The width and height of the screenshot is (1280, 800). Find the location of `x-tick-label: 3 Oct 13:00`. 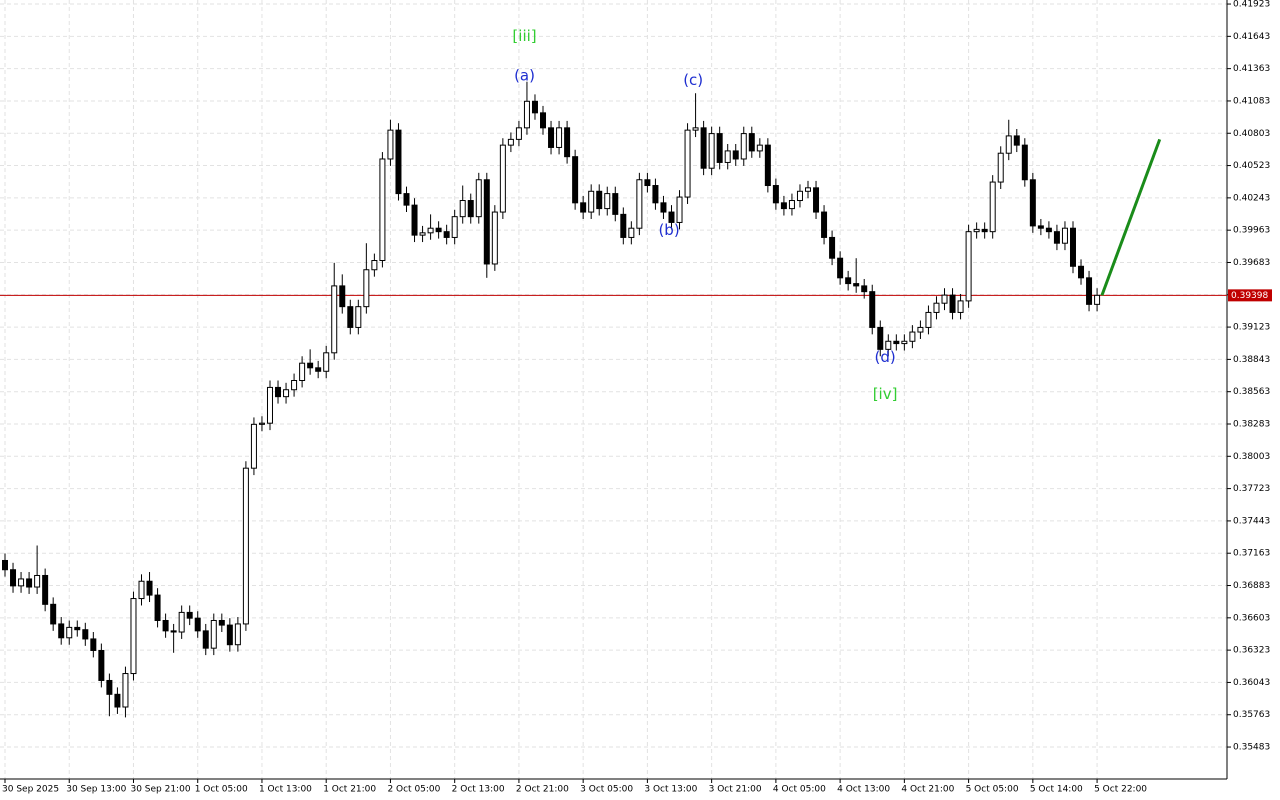

x-tick-label: 3 Oct 13:00 is located at coordinates (670, 790).